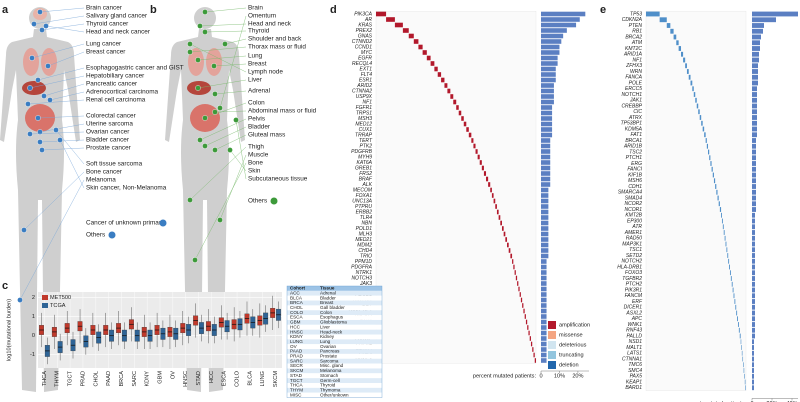 The width and height of the screenshot is (800, 402). What do you see at coordinates (115, 76) in the screenshot?
I see `site-label: Hepatobiliary cancer` at bounding box center [115, 76].